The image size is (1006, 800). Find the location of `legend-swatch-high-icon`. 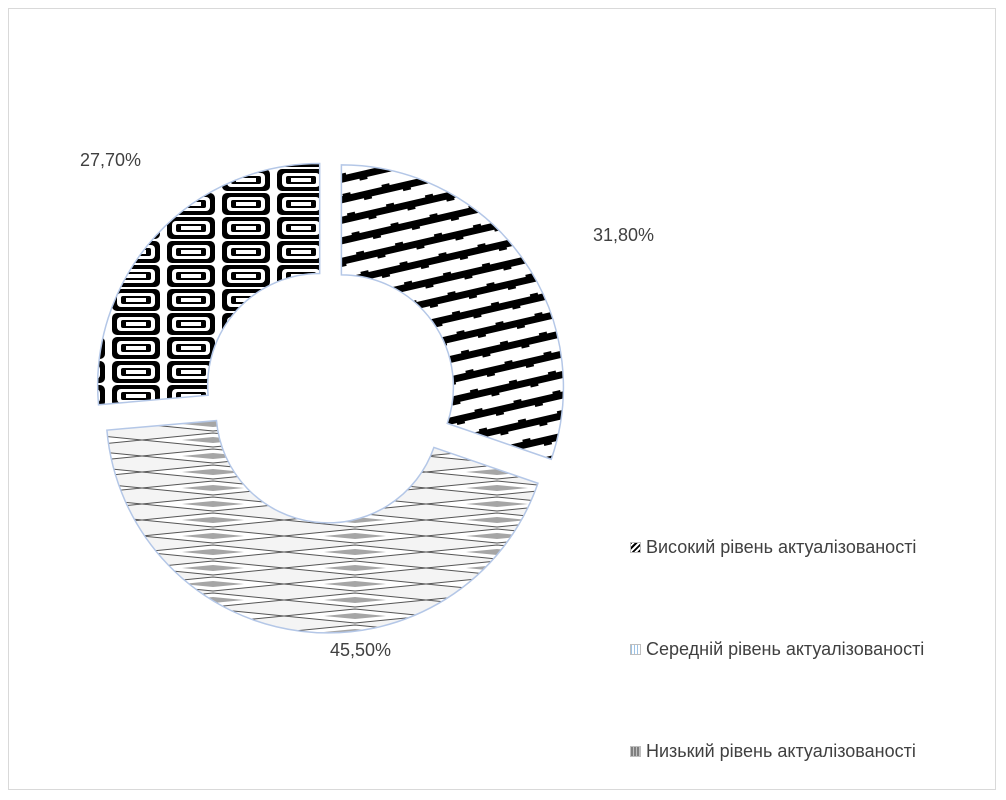

legend-swatch-high-icon is located at coordinates (635, 547).